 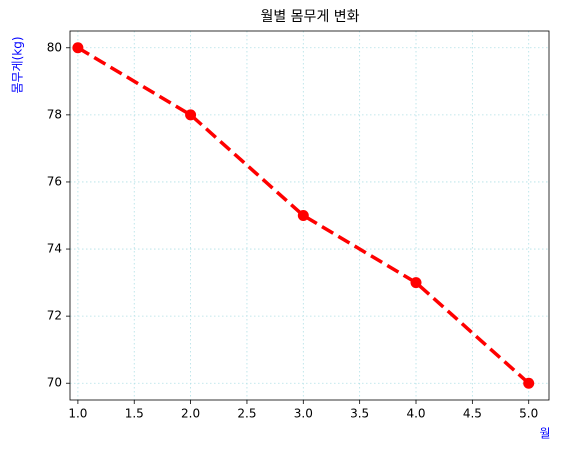 I want to click on x-tick-label: 2.5, so click(x=246, y=414).